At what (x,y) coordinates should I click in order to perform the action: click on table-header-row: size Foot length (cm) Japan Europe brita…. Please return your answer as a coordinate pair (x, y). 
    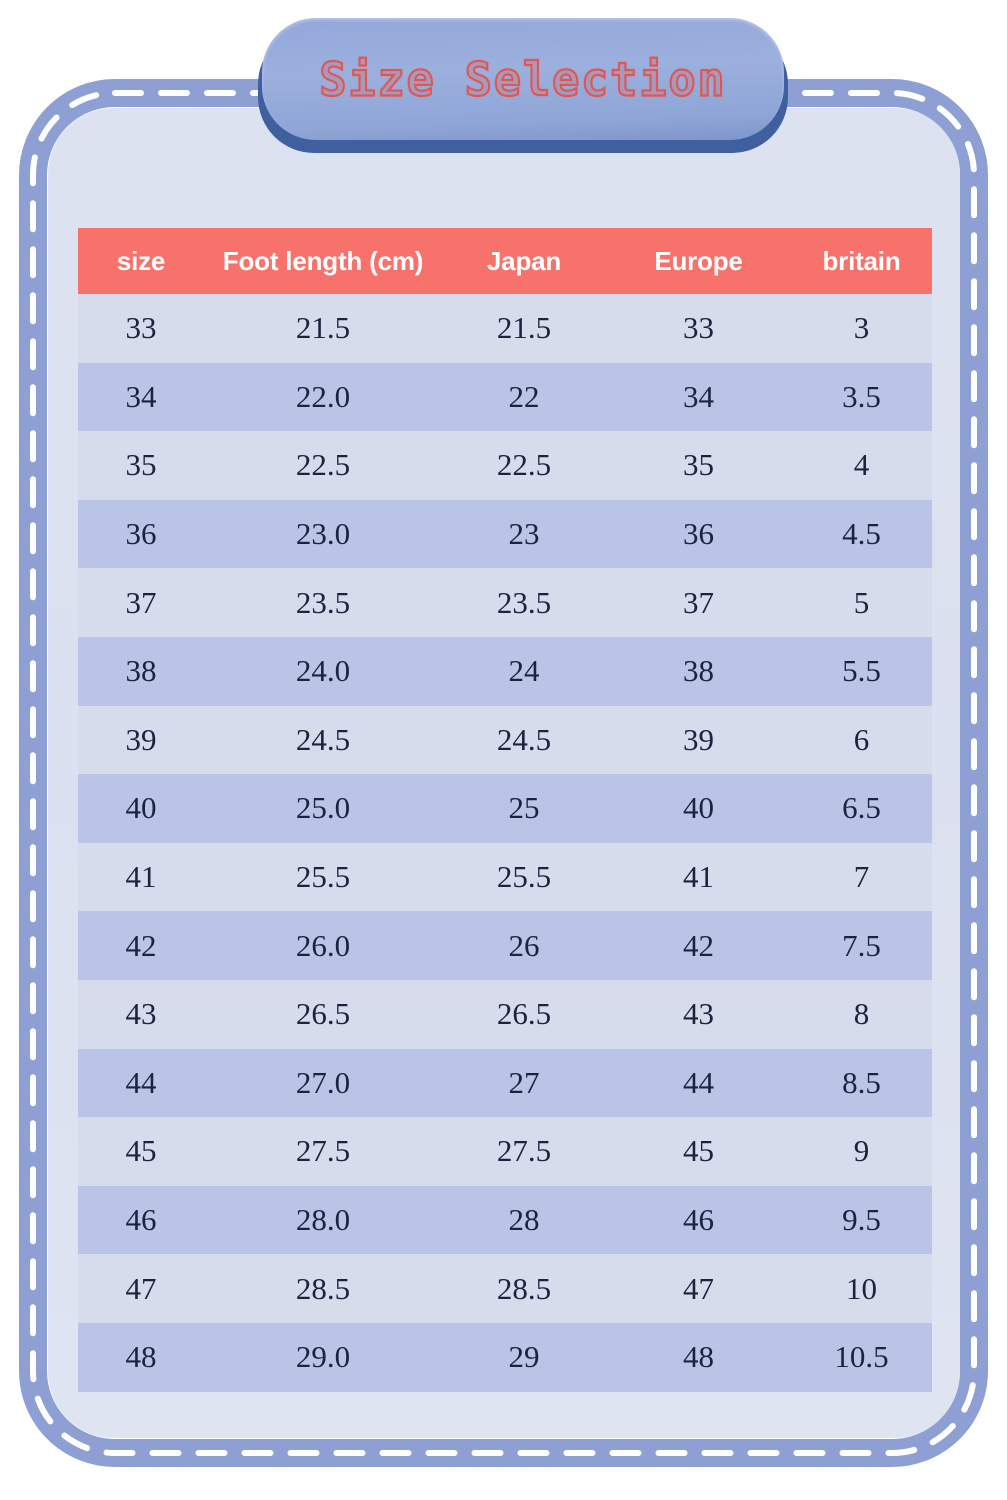
    Looking at the image, I should click on (505, 261).